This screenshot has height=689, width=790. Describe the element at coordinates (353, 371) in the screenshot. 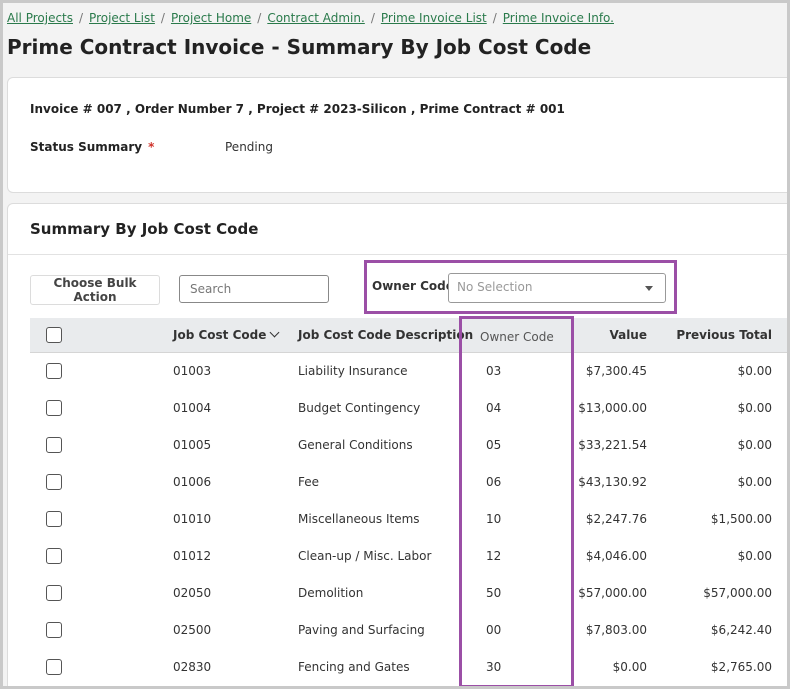

I see `description-cell: Liability Insurance` at that location.